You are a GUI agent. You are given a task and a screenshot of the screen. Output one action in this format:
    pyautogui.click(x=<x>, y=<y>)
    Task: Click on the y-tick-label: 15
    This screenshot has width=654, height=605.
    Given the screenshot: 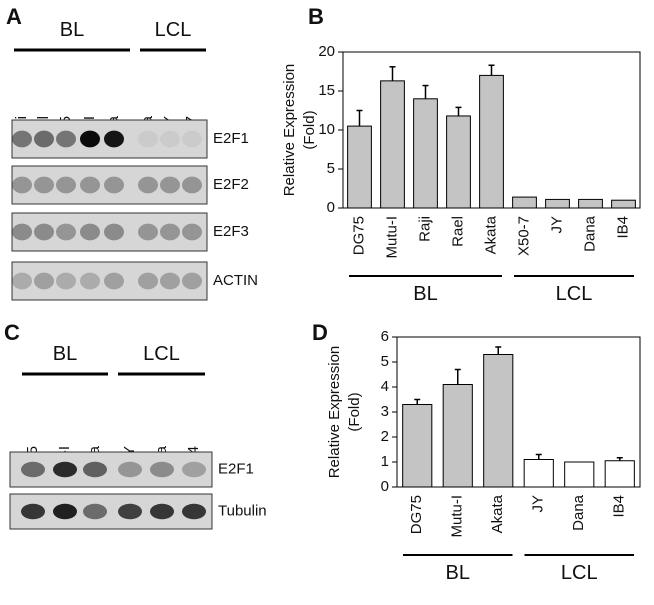 What is the action you would take?
    pyautogui.click(x=326, y=90)
    